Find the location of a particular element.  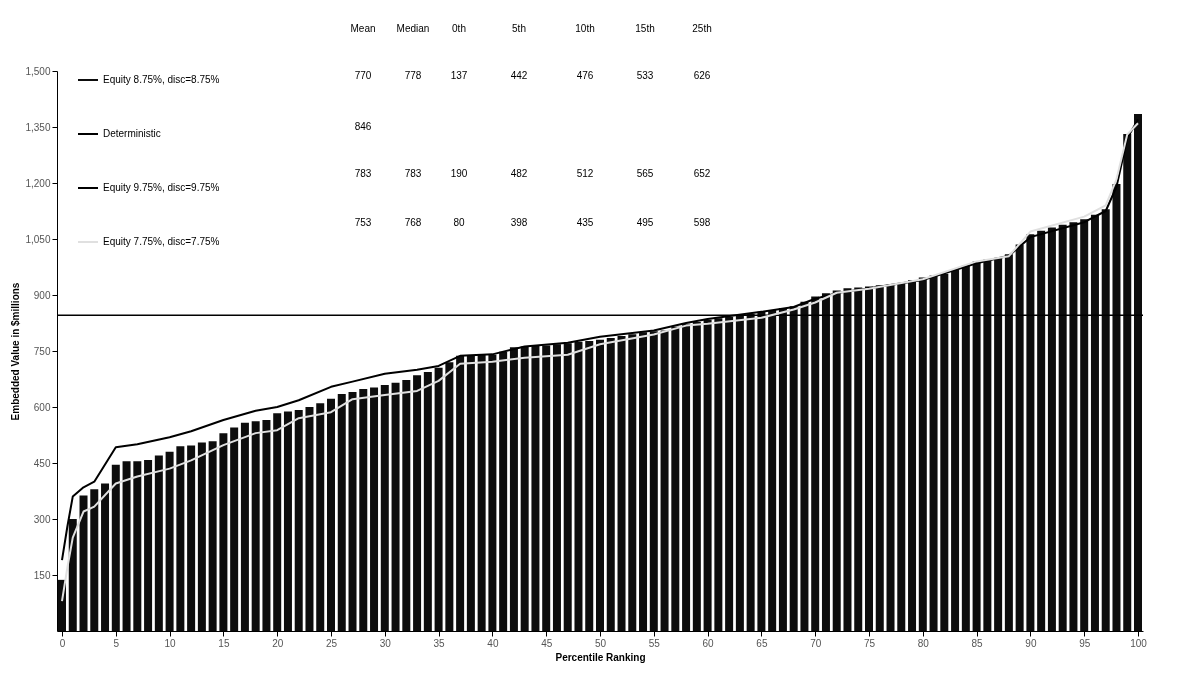

annotation: 753 is located at coordinates (363, 222).